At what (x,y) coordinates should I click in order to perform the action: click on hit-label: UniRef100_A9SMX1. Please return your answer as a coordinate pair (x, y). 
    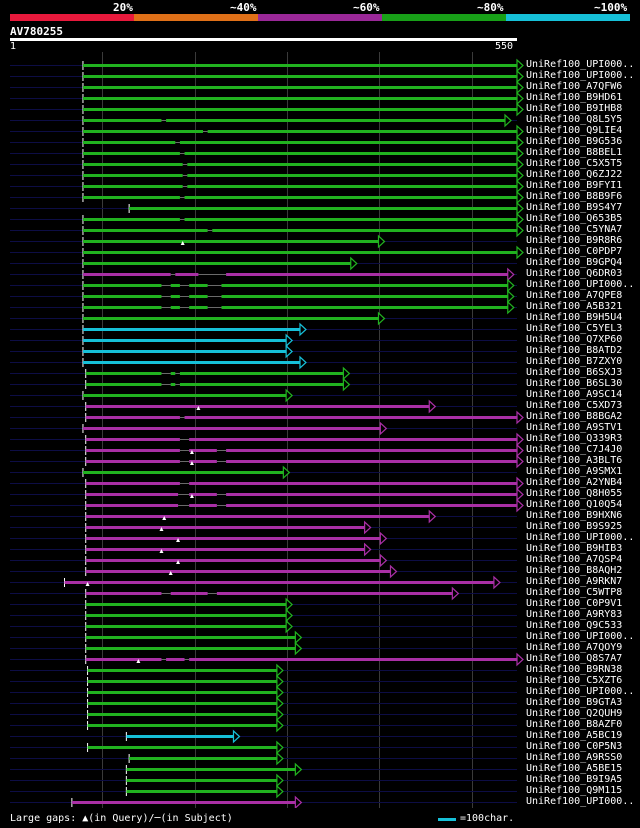
    Looking at the image, I should click on (574, 471).